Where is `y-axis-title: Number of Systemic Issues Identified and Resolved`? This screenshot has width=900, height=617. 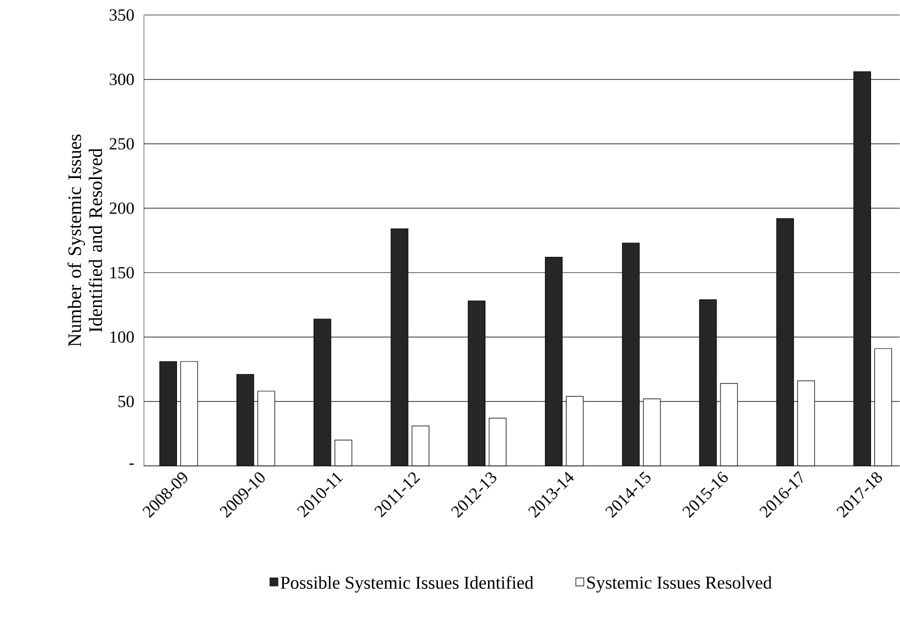
y-axis-title: Number of Systemic Issues Identified and Resolved is located at coordinates (85, 240).